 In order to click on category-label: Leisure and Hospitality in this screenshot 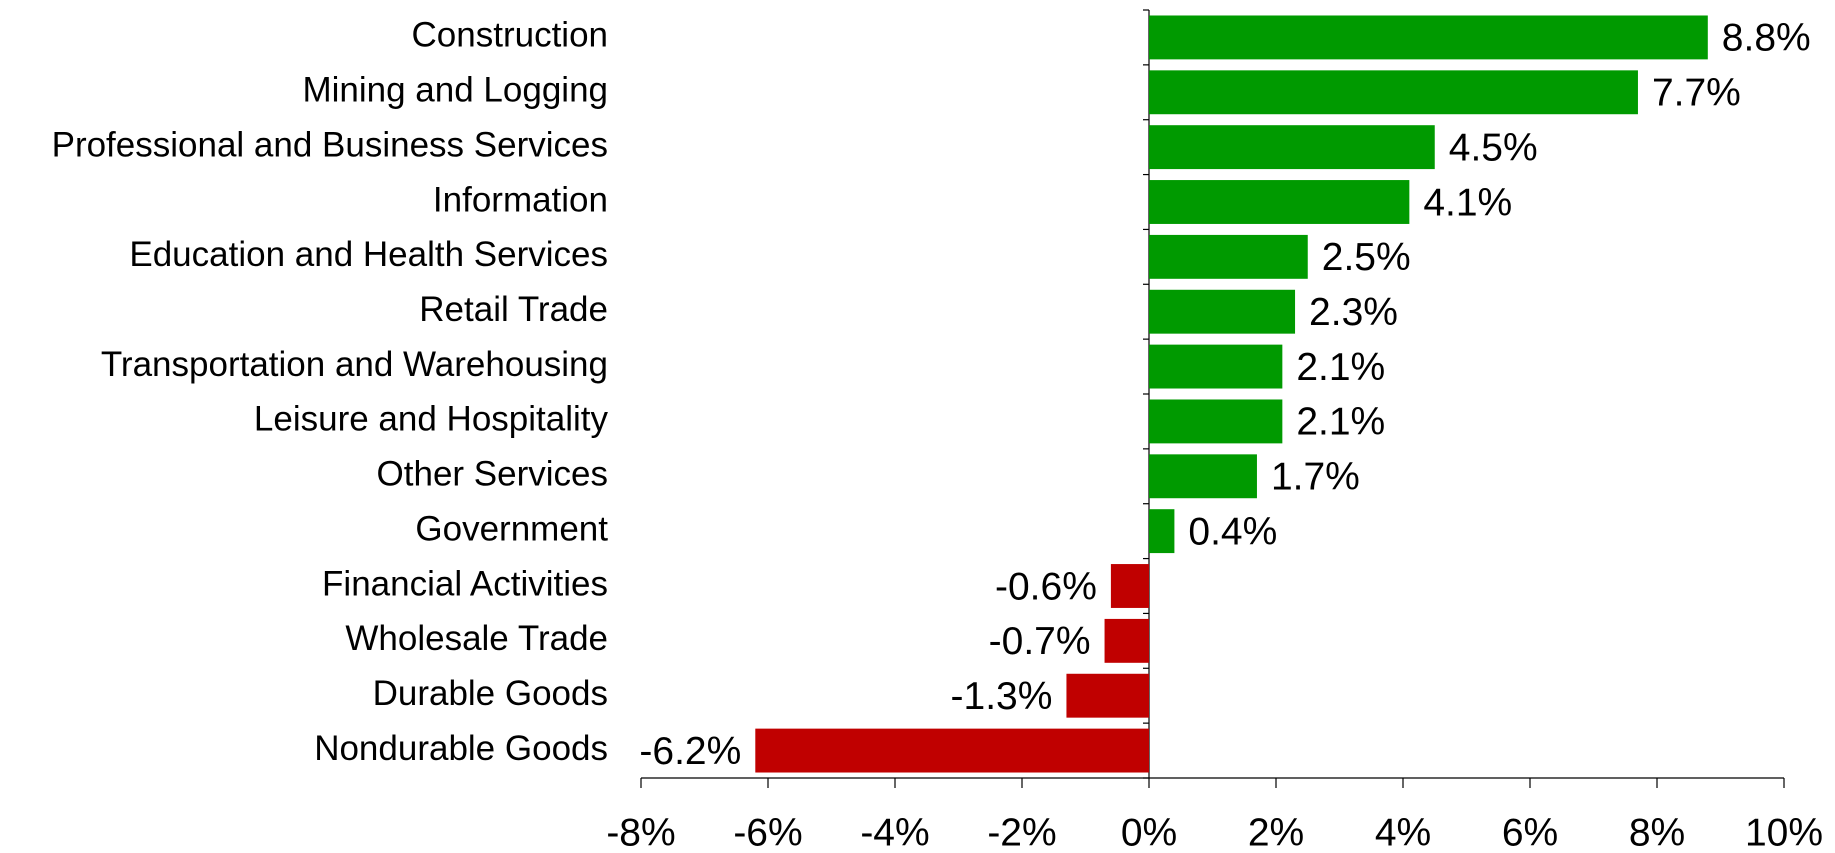, I will do `click(431, 419)`.